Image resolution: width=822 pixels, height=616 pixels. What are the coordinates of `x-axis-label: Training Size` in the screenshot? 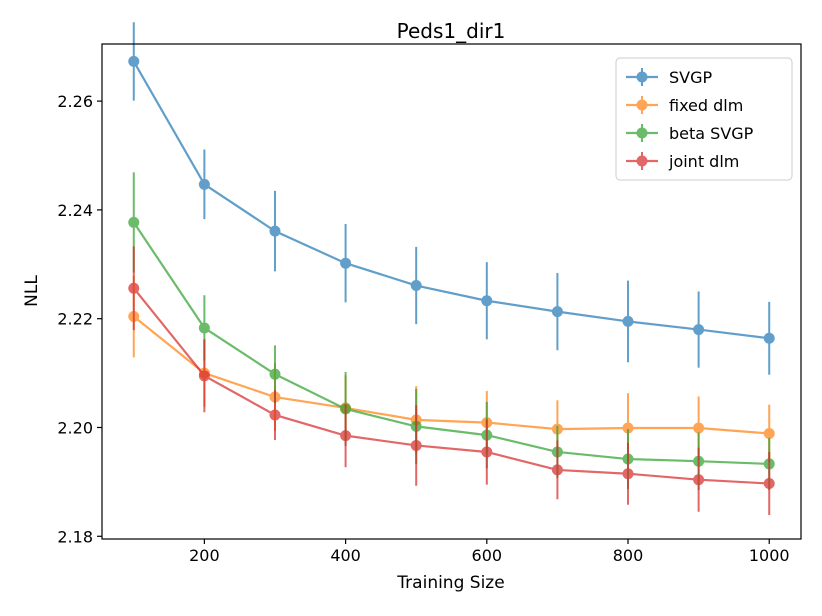 It's located at (450, 583).